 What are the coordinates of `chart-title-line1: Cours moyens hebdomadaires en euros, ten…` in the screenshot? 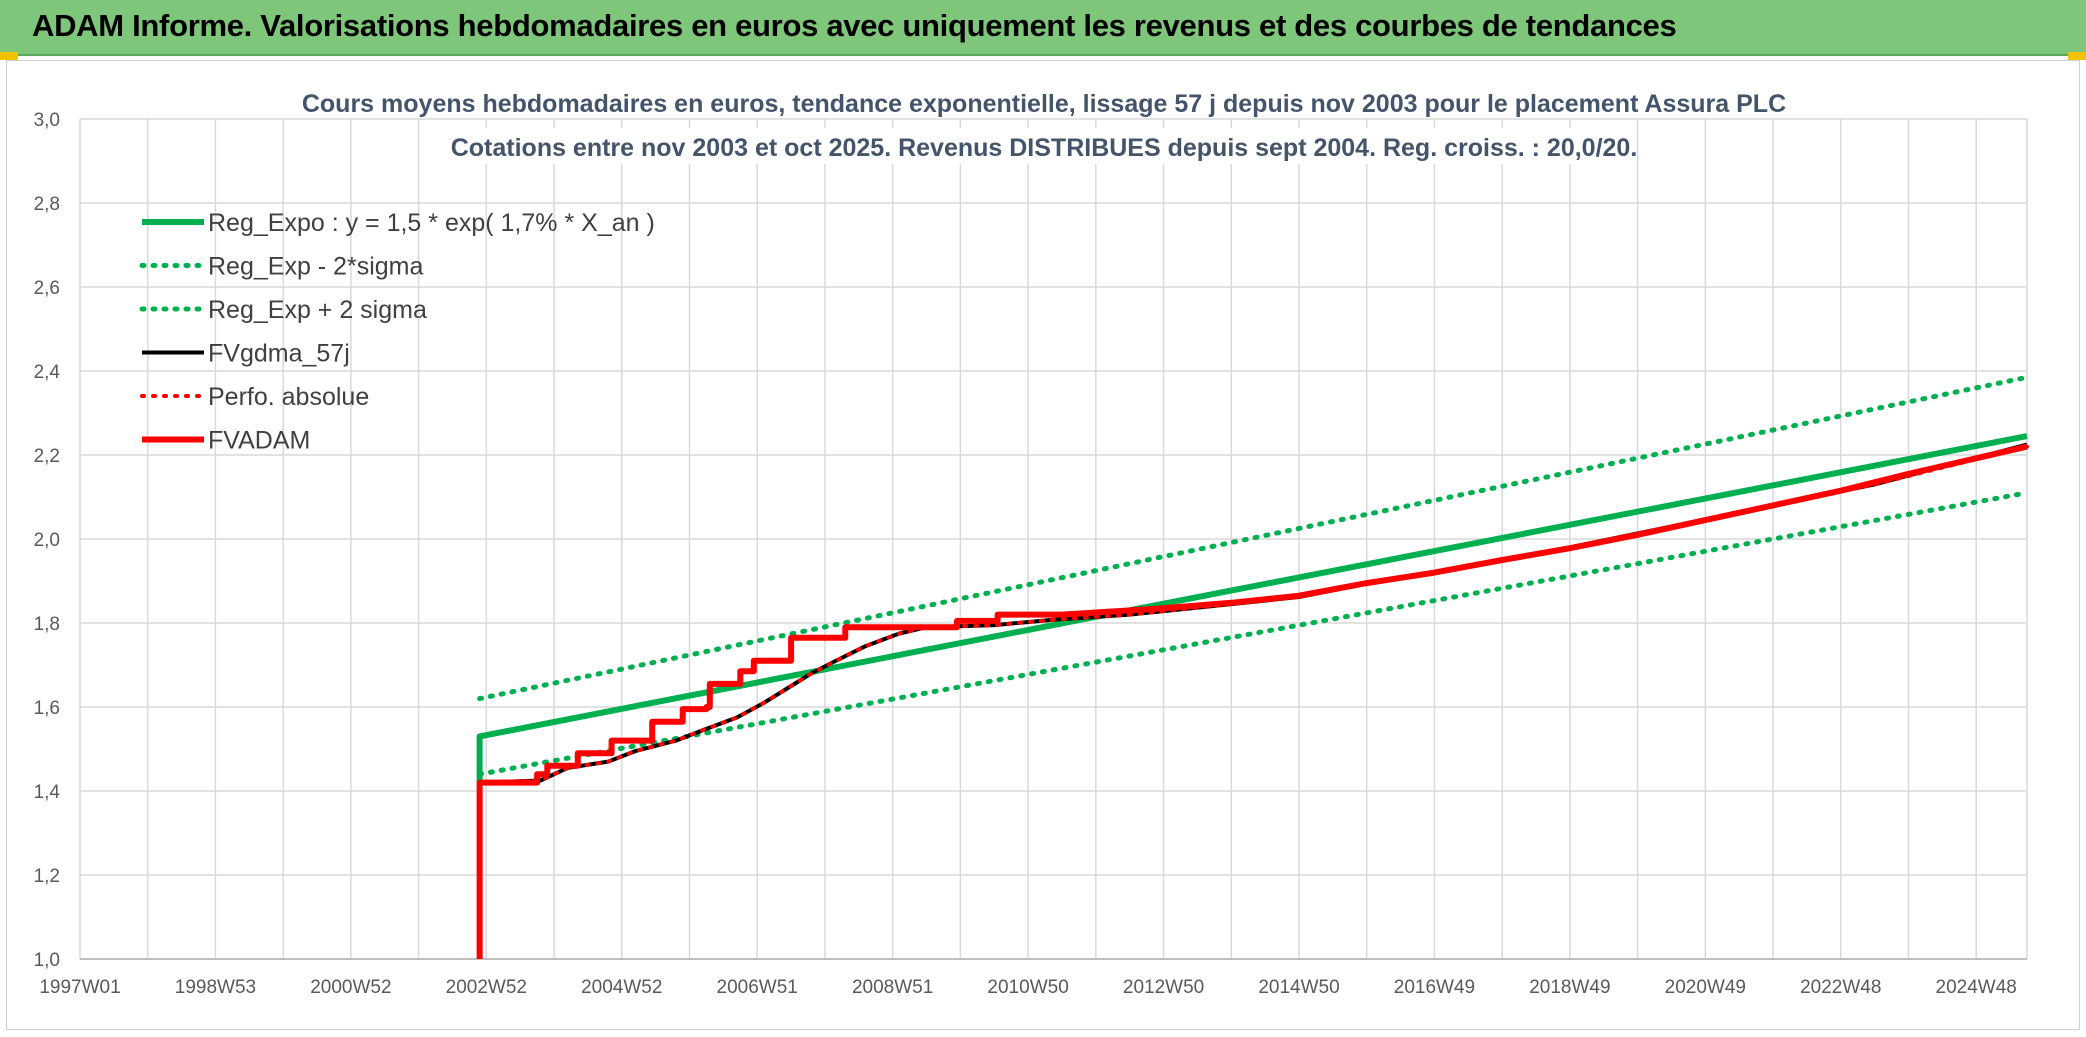 It's located at (1044, 104).